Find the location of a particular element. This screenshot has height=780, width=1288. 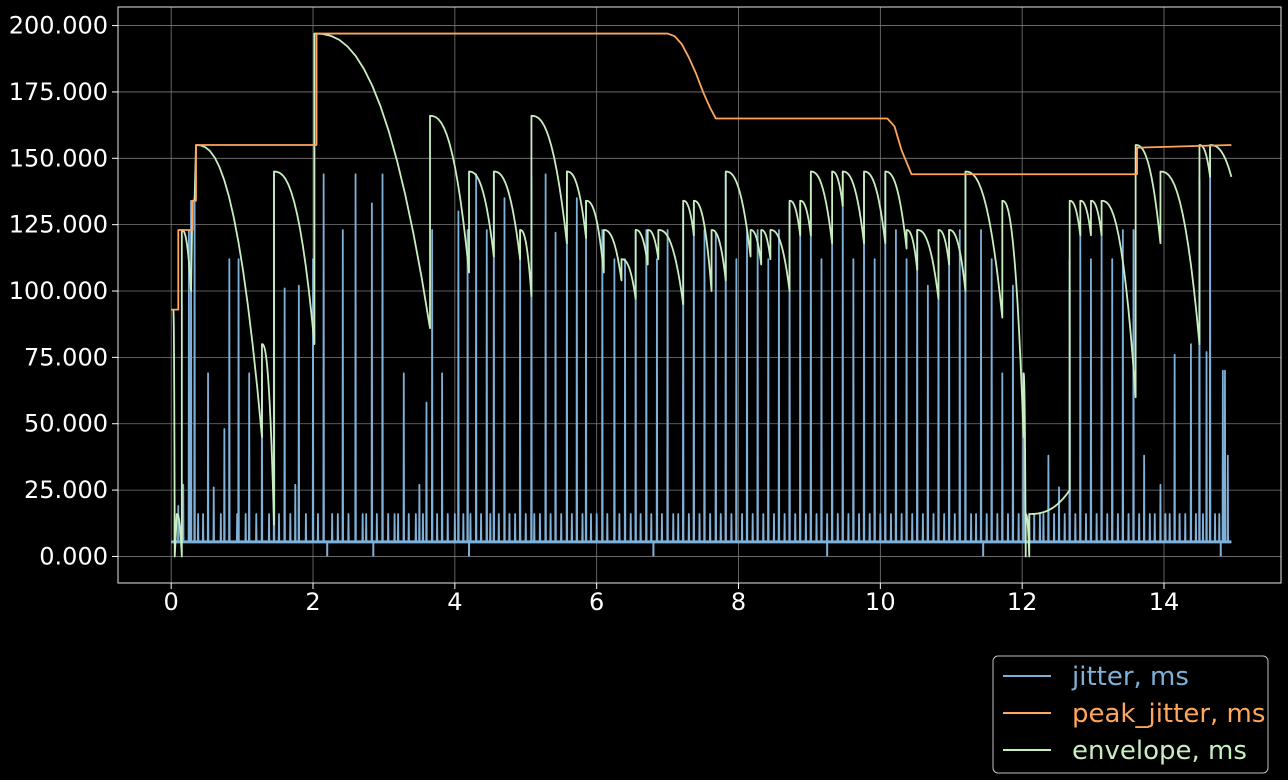

y-tick-label-3: 75.000 is located at coordinates (66, 357).